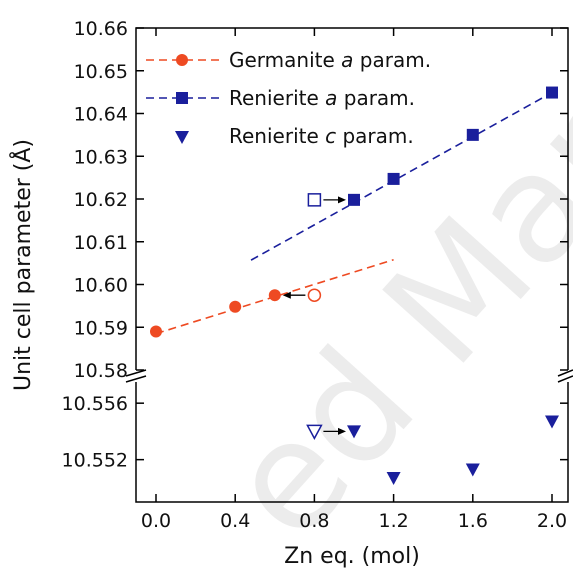  What do you see at coordinates (285, 60) in the screenshot?
I see `legend-label-prefix: Germanite` at bounding box center [285, 60].